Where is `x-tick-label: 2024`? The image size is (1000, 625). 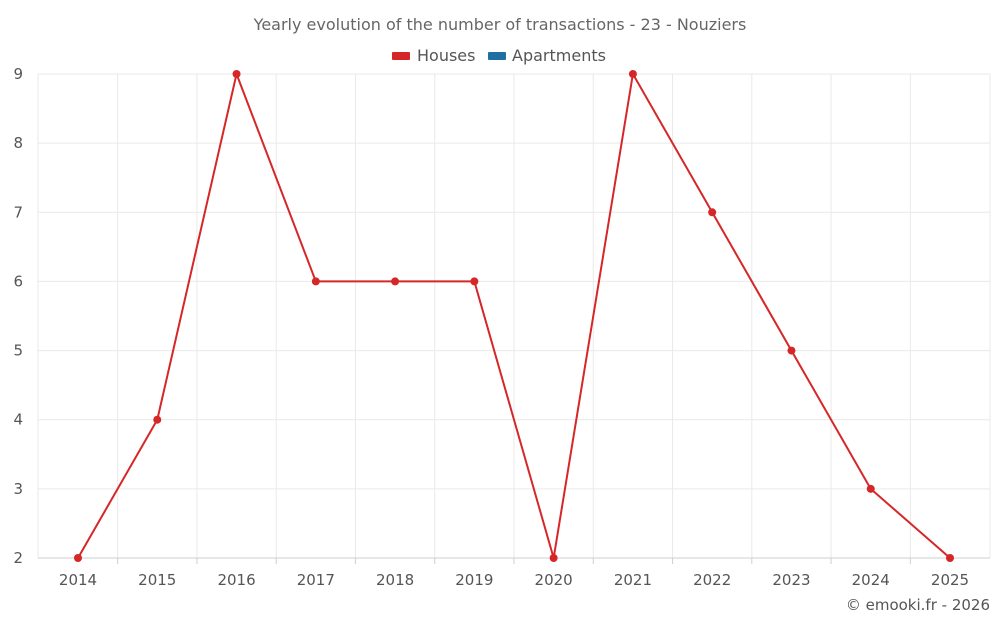
x-tick-label: 2024 is located at coordinates (871, 580).